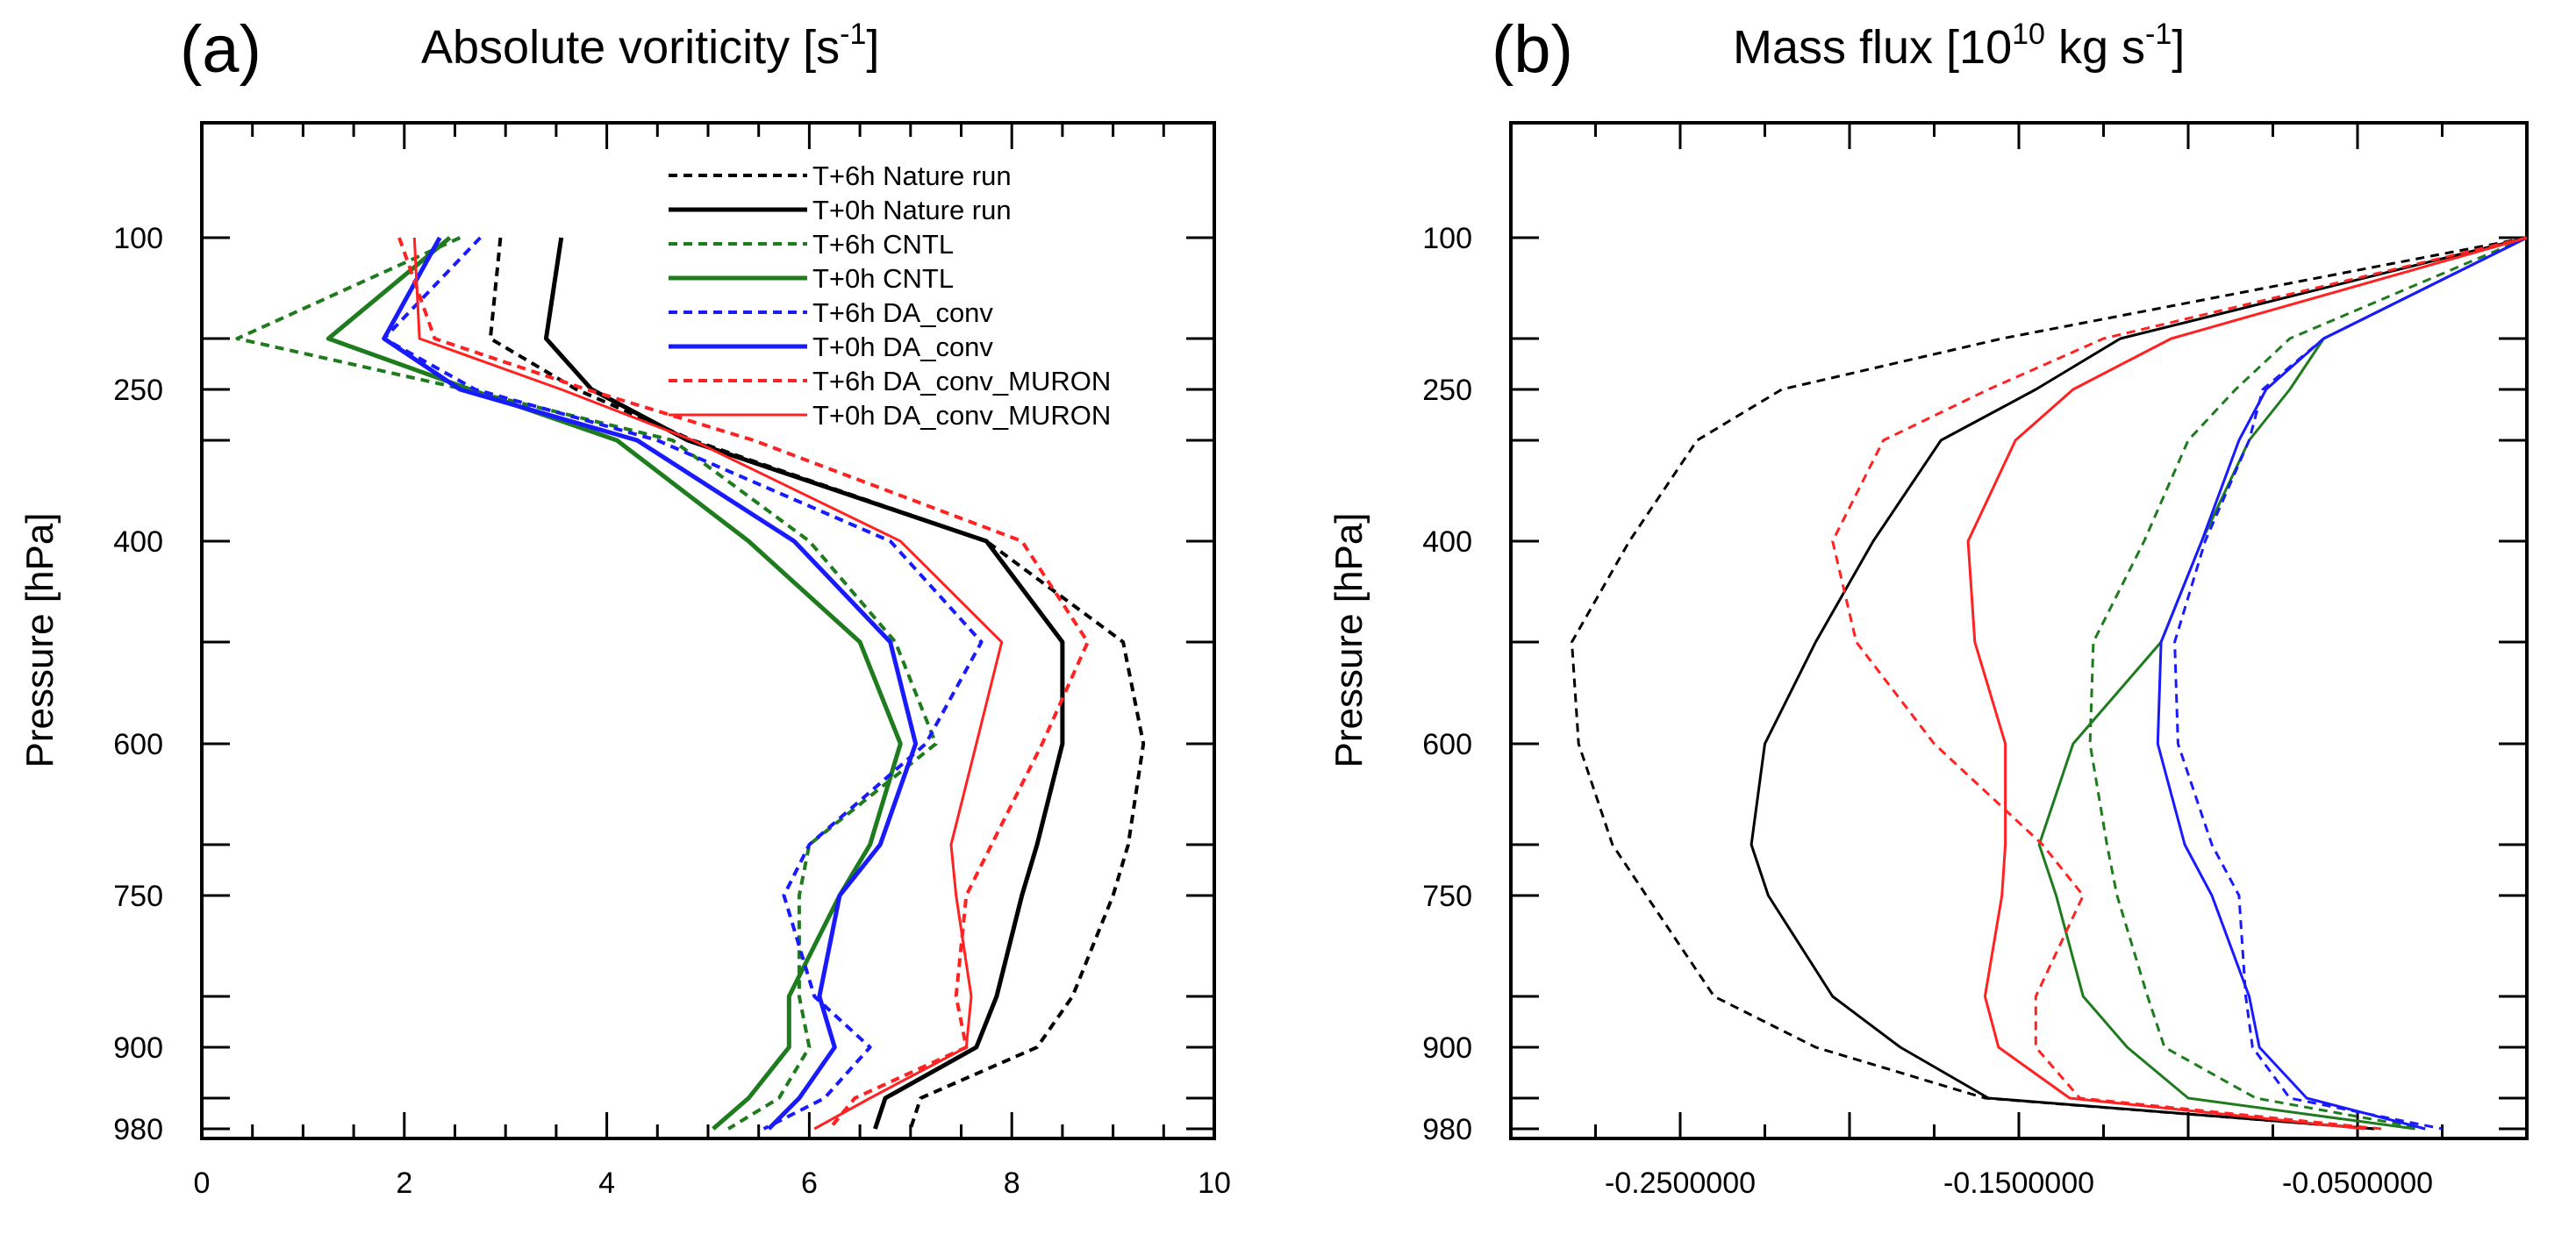  What do you see at coordinates (961, 415) in the screenshot?
I see `legend-label: T+0h DA_conv_MURON` at bounding box center [961, 415].